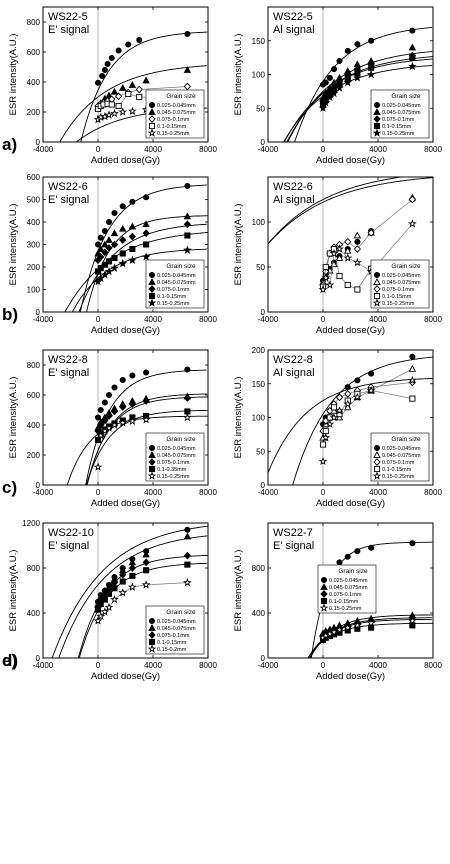 The width and height of the screenshot is (450, 864). What do you see at coordinates (68, 360) in the screenshot?
I see `panel-title: WS22-8` at bounding box center [68, 360].